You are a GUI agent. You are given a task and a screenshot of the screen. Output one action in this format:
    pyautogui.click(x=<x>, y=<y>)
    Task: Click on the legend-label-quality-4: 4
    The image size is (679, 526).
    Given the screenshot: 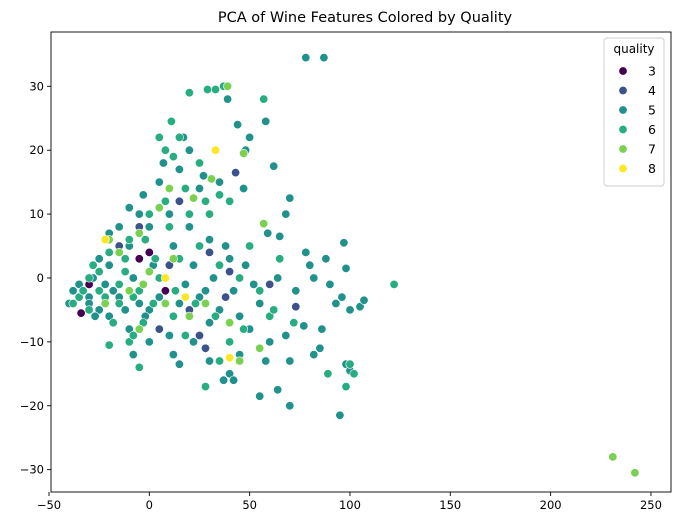 What is the action you would take?
    pyautogui.click(x=652, y=90)
    